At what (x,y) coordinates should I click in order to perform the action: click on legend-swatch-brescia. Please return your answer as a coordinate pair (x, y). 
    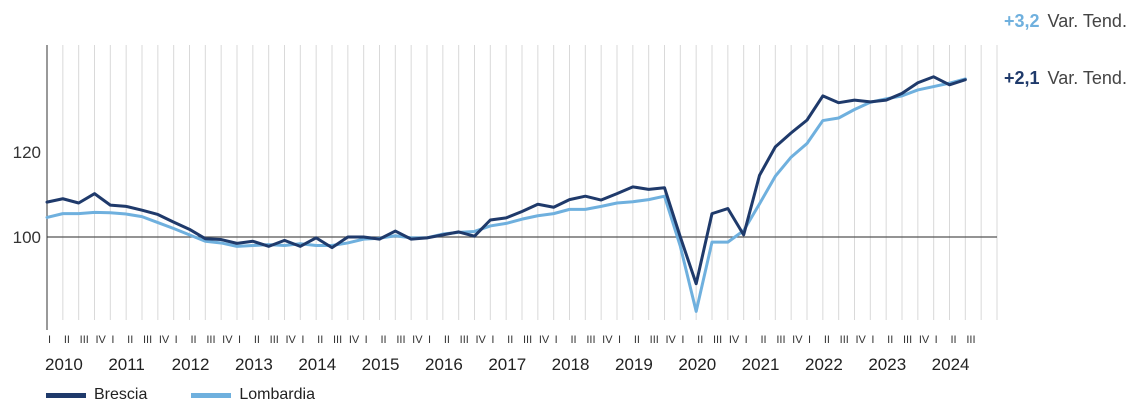
    Looking at the image, I should click on (66, 395).